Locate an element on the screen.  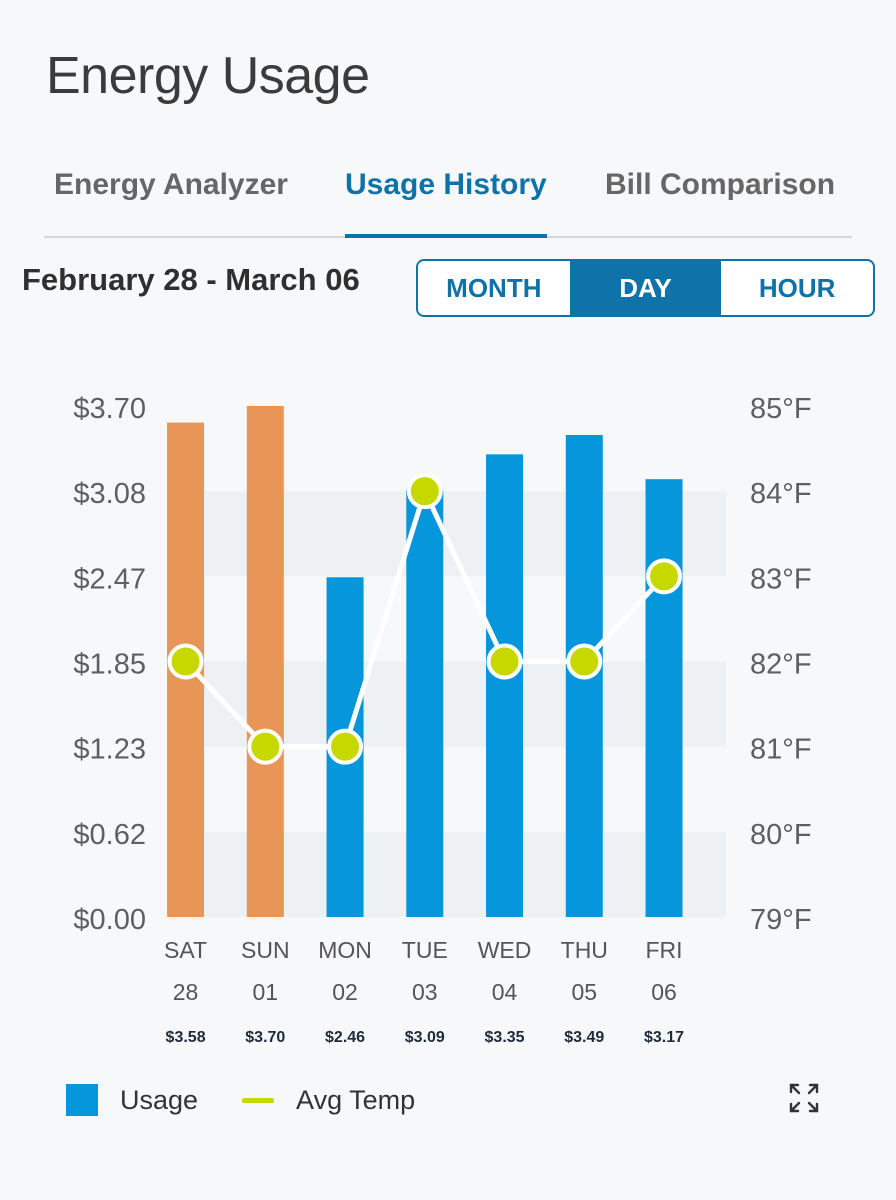
left-axis-tick: $2.47 is located at coordinates (109, 579).